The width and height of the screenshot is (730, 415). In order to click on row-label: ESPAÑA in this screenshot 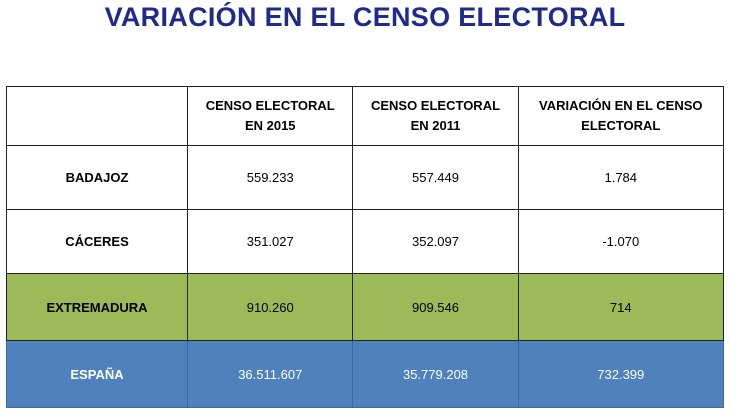, I will do `click(97, 374)`.